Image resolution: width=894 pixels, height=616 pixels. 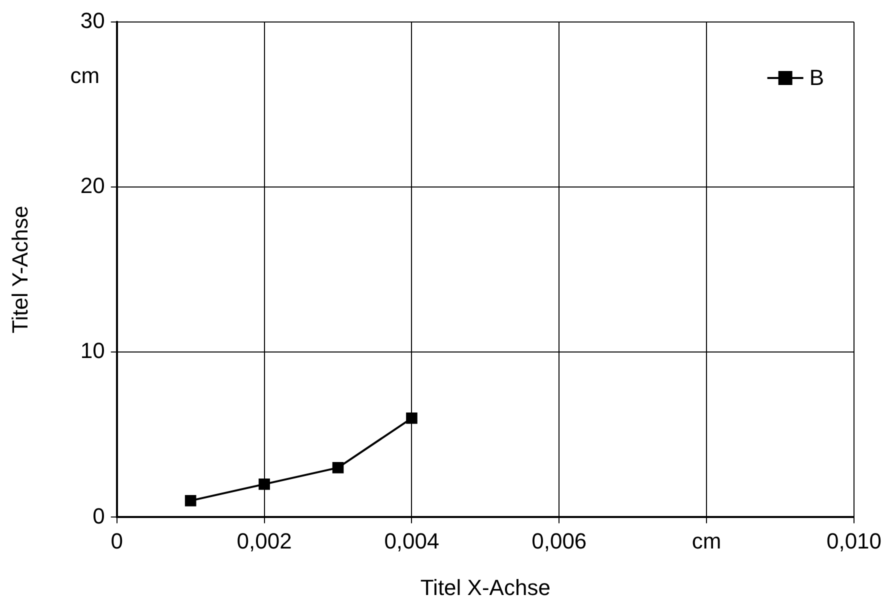 I want to click on x-tick-label: 0,002, so click(x=264, y=541).